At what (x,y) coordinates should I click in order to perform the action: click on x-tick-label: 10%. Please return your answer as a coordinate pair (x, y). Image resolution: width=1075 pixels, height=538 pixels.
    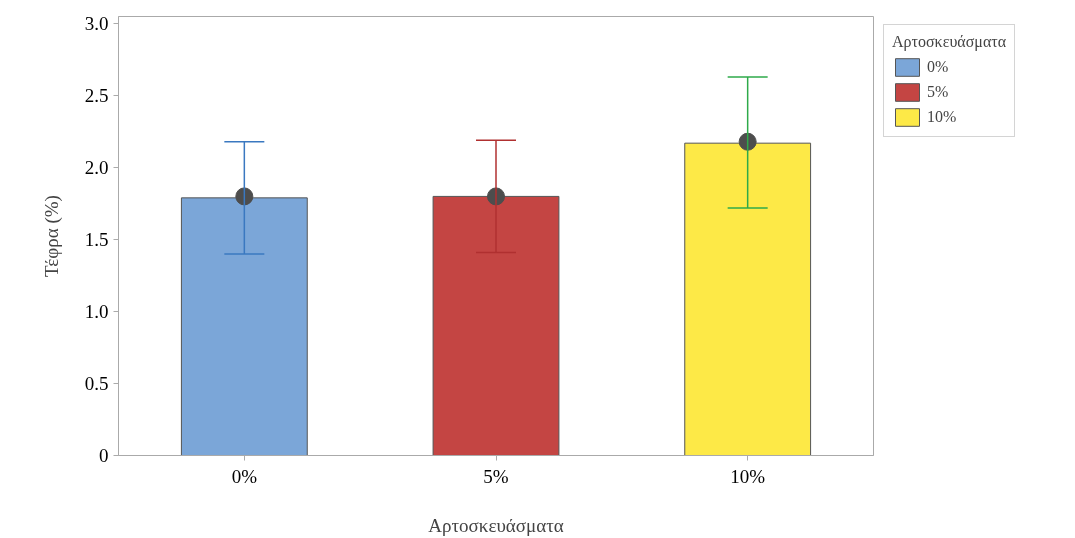
    Looking at the image, I should click on (748, 476).